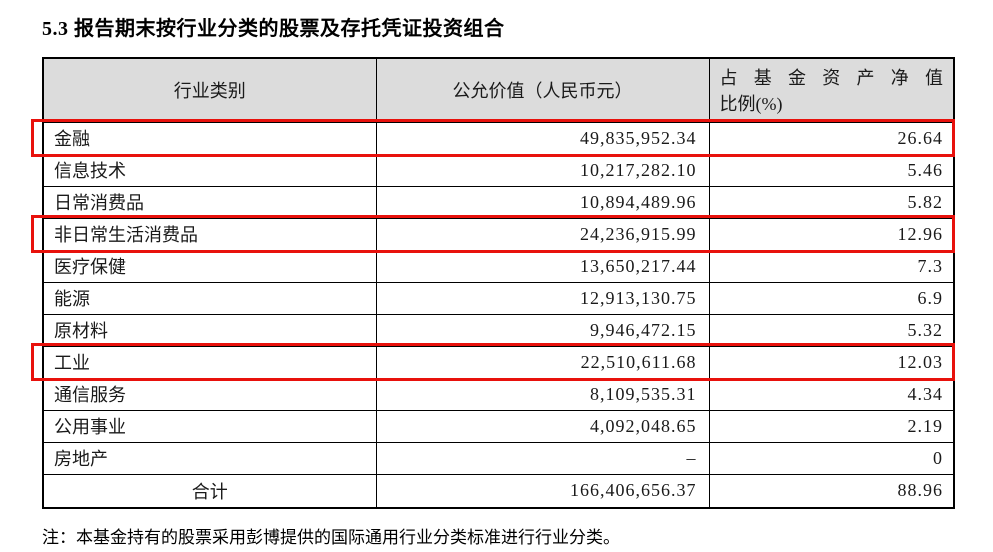  I want to click on header-row: 行业类别 公允价值（人民币元） 占基金资产净值 比例(%), so click(498, 90).